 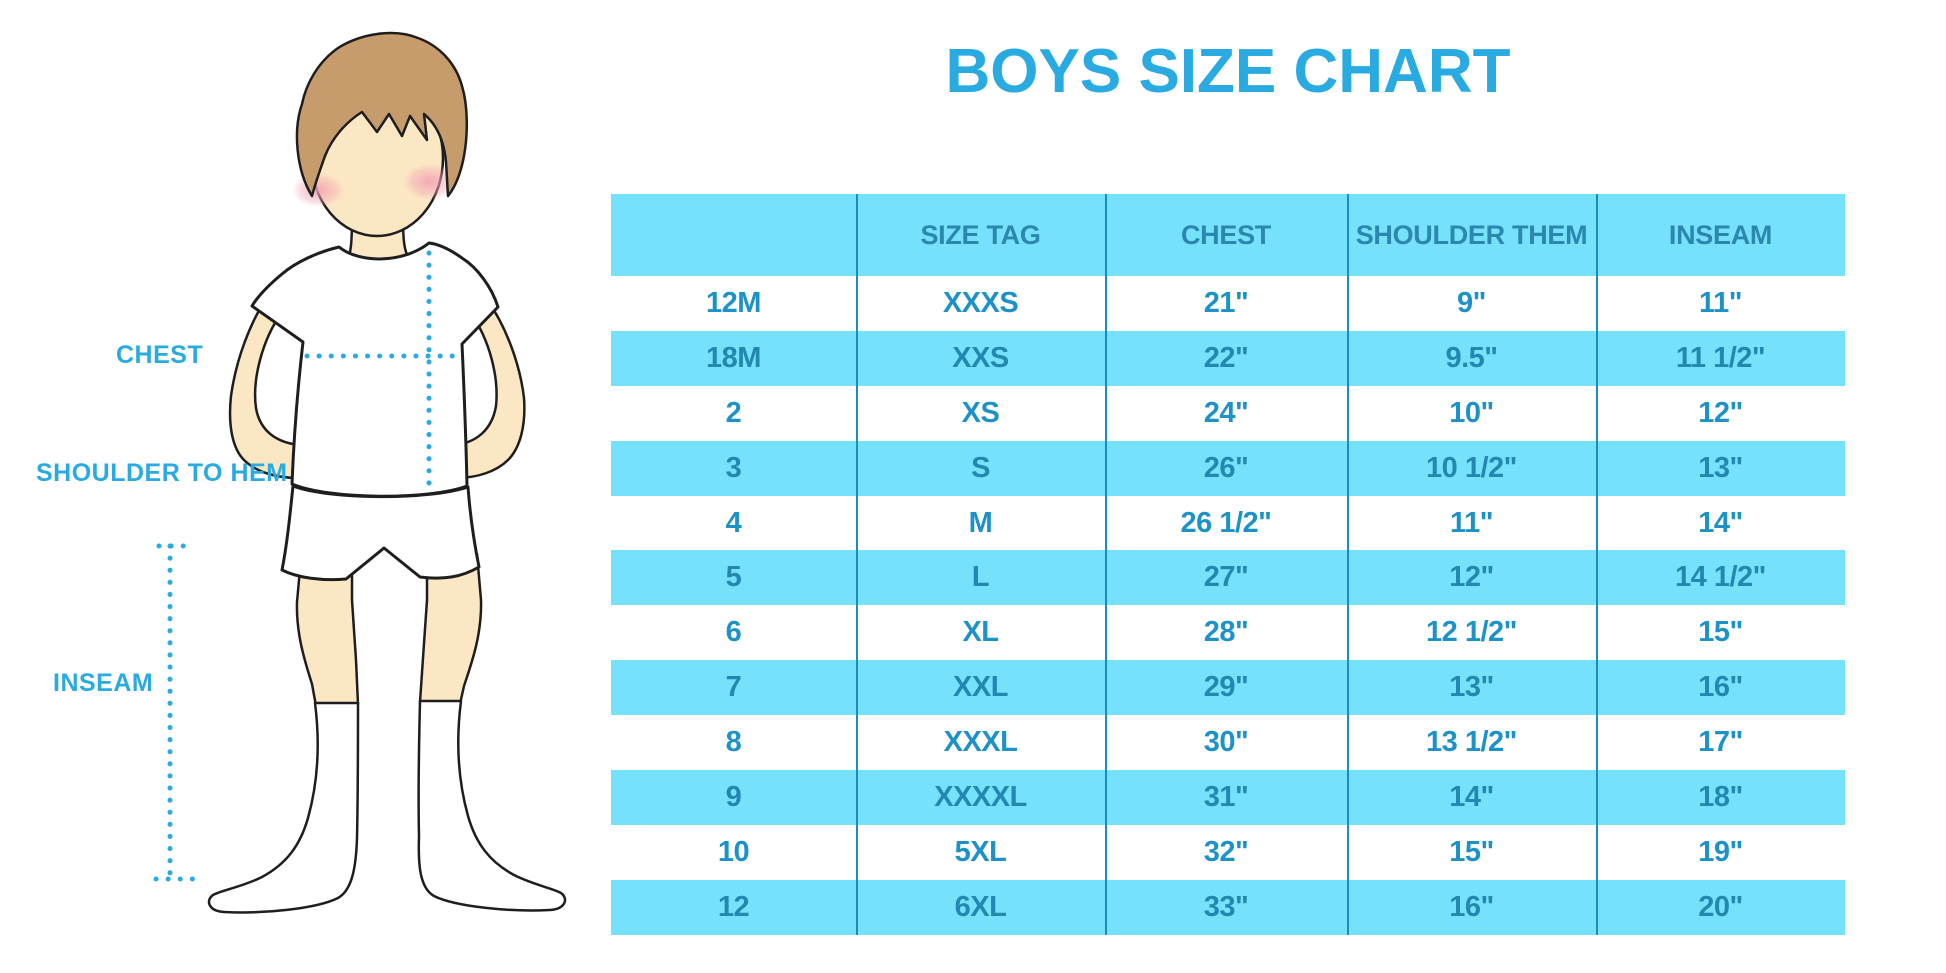 What do you see at coordinates (1471, 302) in the screenshot?
I see `table-cell: 9"` at bounding box center [1471, 302].